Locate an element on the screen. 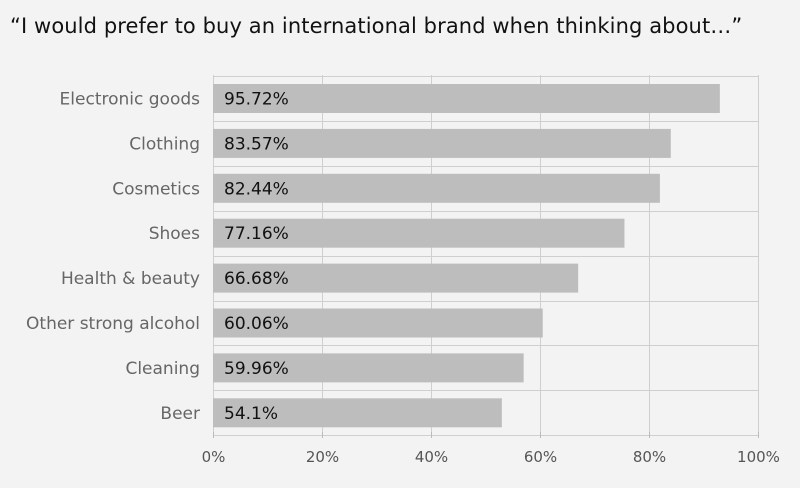 The height and width of the screenshot is (488, 800). value-label: 82.44% is located at coordinates (256, 189).